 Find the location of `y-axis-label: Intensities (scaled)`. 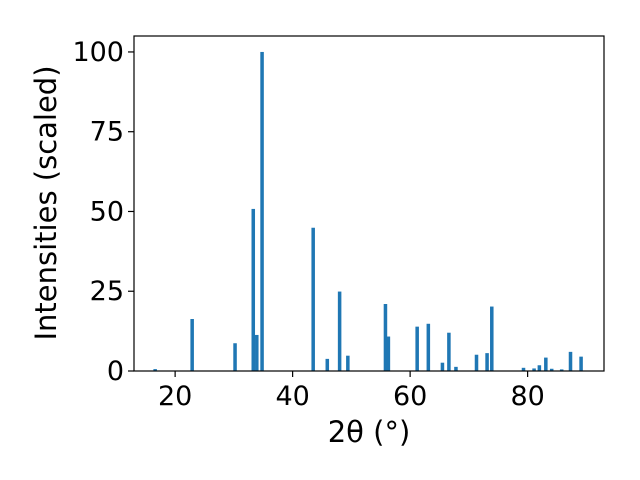

y-axis-label: Intensities (scaled) is located at coordinates (46, 202).